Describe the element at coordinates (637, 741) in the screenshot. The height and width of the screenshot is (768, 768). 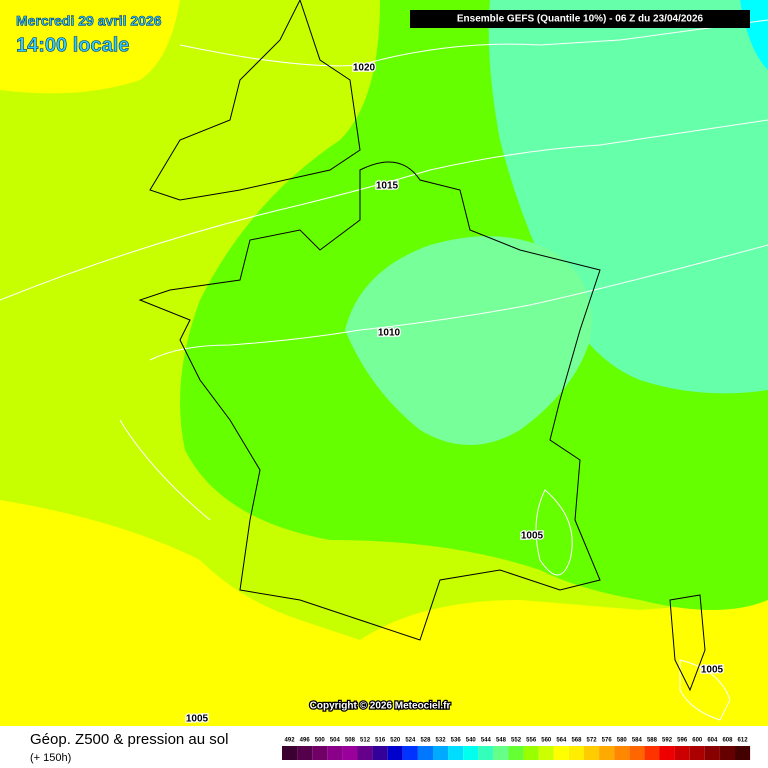
I see `scale-label: 584` at that location.